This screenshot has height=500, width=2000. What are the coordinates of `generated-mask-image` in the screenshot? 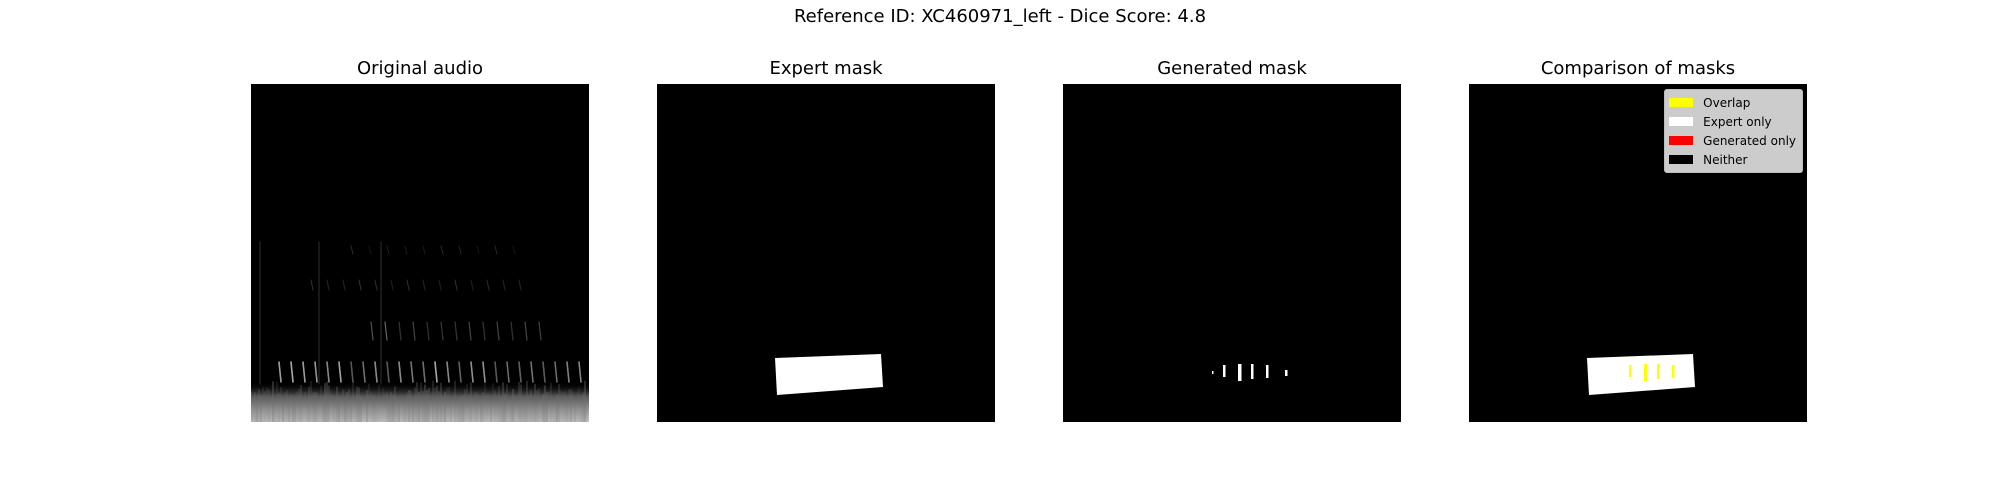 It's located at (1232, 253).